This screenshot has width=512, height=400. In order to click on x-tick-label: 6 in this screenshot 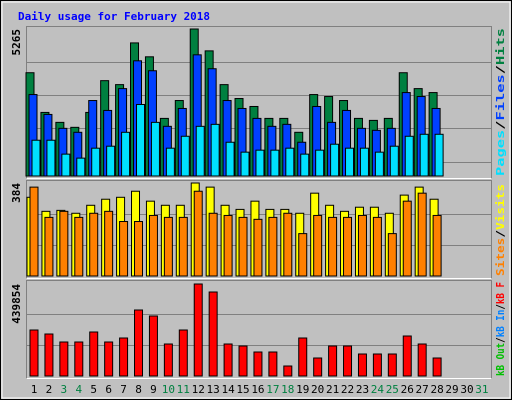, I will do `click(108, 389)`.